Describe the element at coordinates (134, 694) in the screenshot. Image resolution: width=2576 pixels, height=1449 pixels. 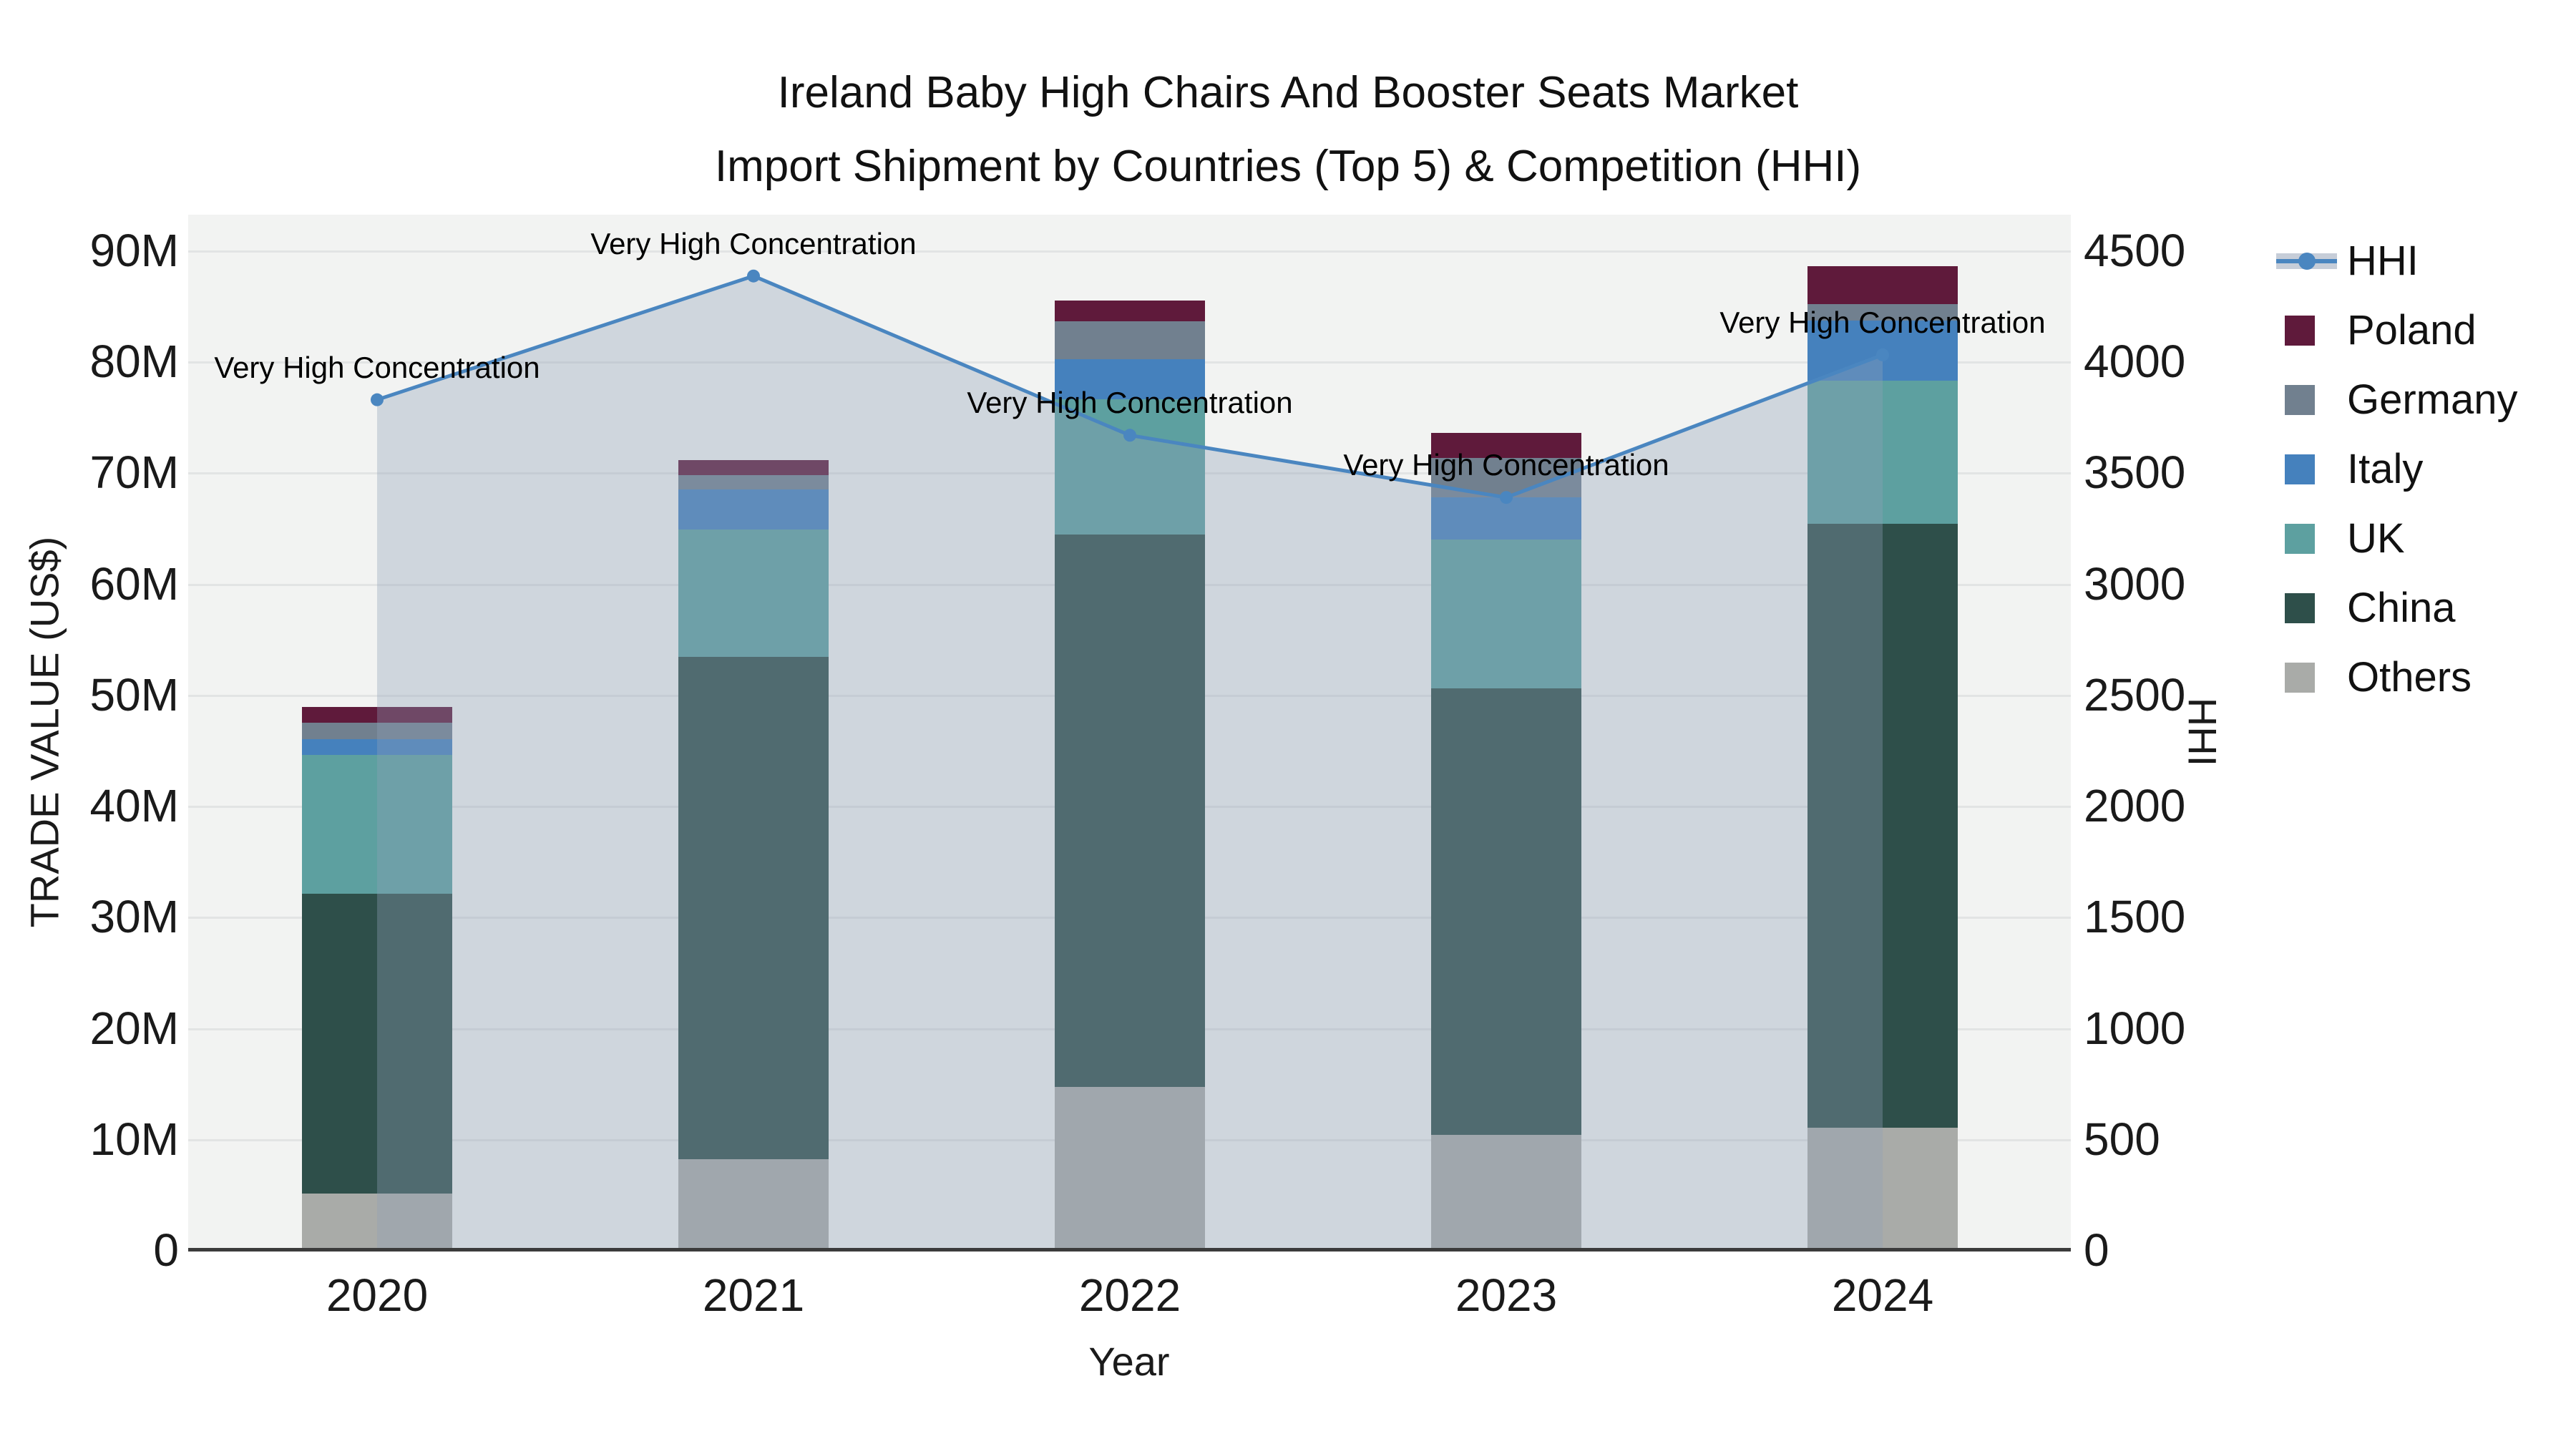
I see `y-left-tick-50M: 50M` at that location.